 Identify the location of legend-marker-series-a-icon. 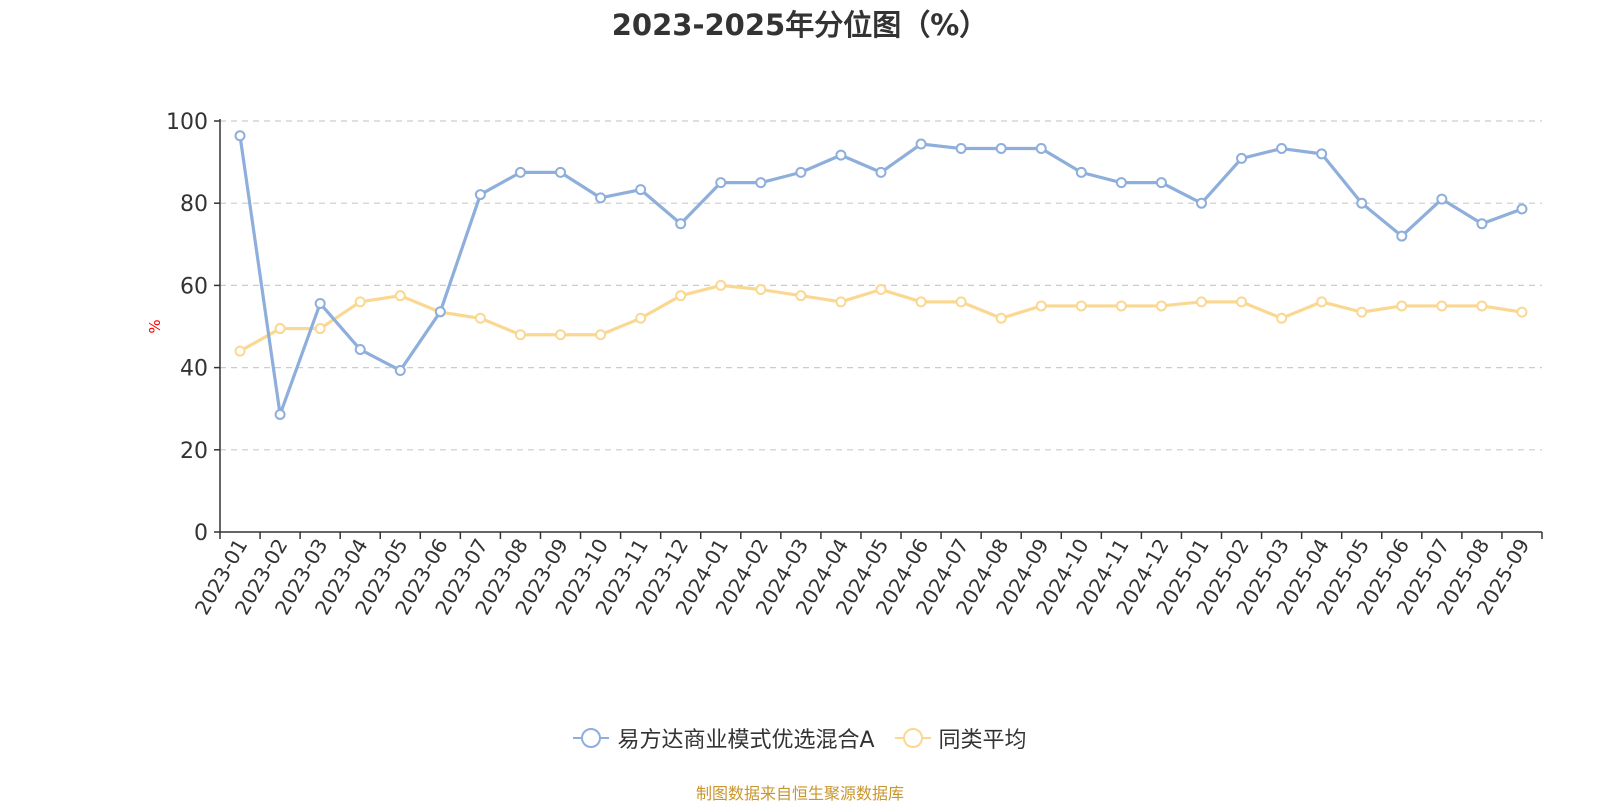
(591, 738).